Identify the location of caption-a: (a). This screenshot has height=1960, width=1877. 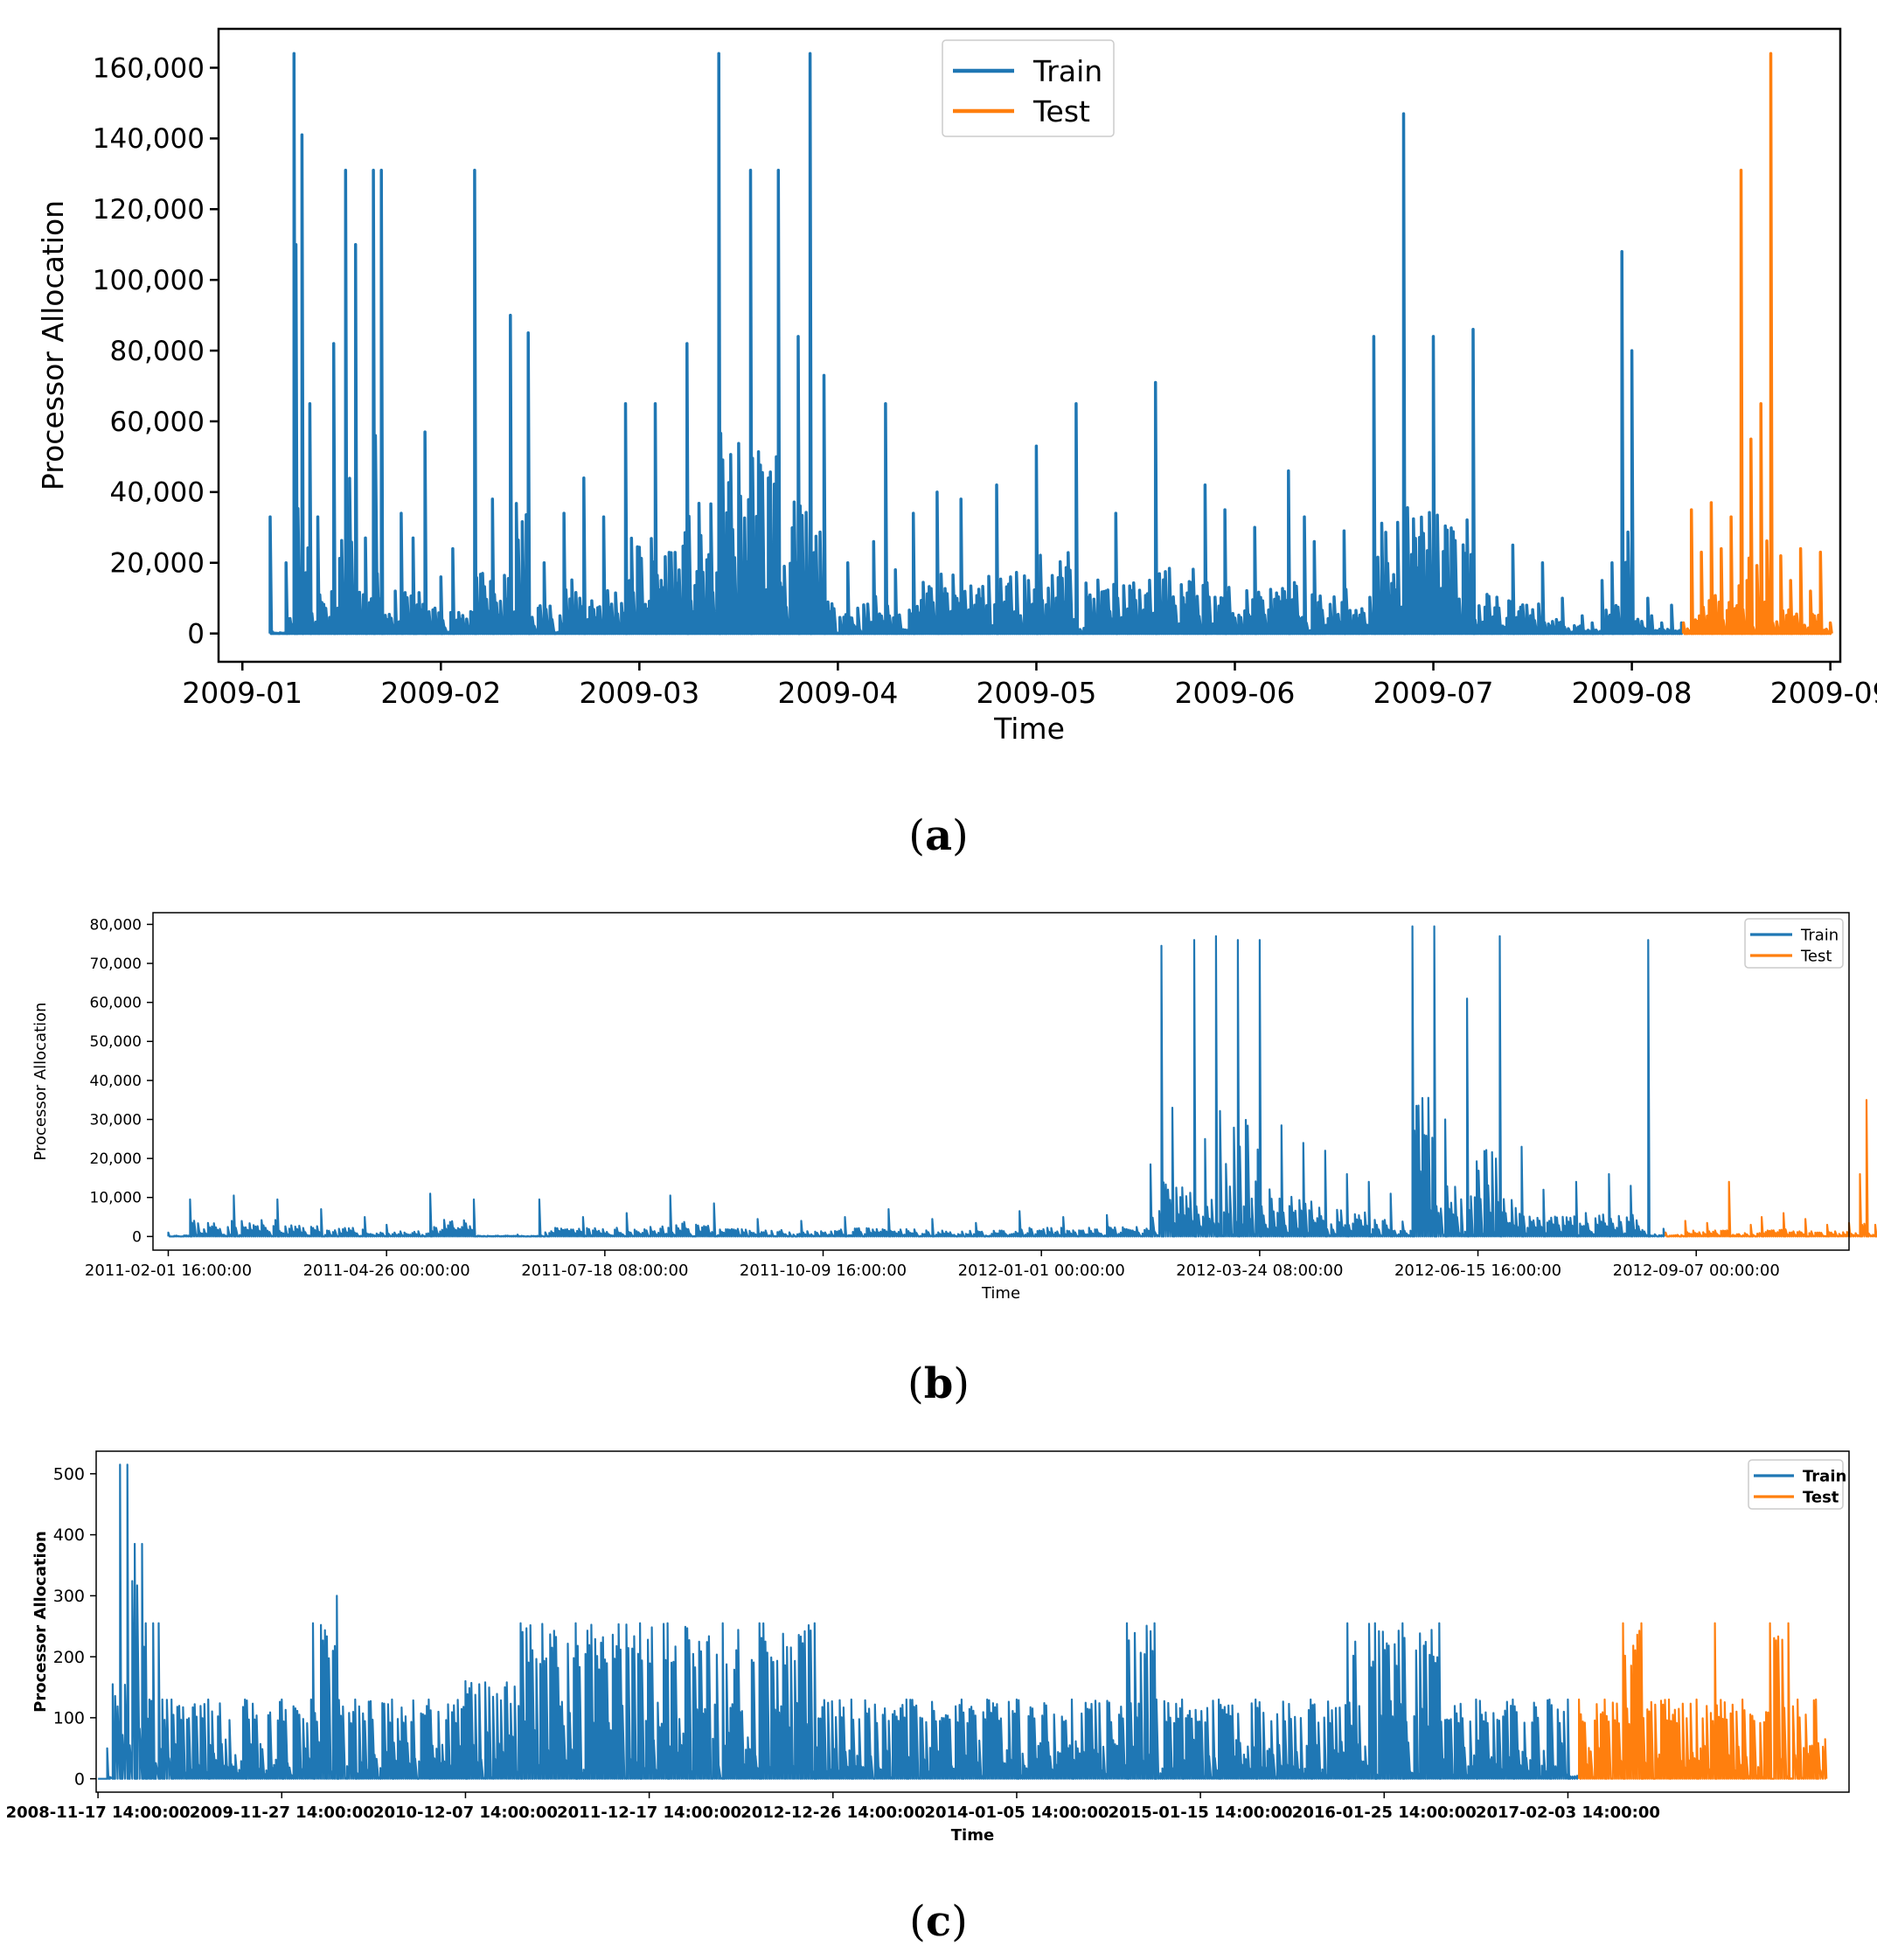
(938, 836).